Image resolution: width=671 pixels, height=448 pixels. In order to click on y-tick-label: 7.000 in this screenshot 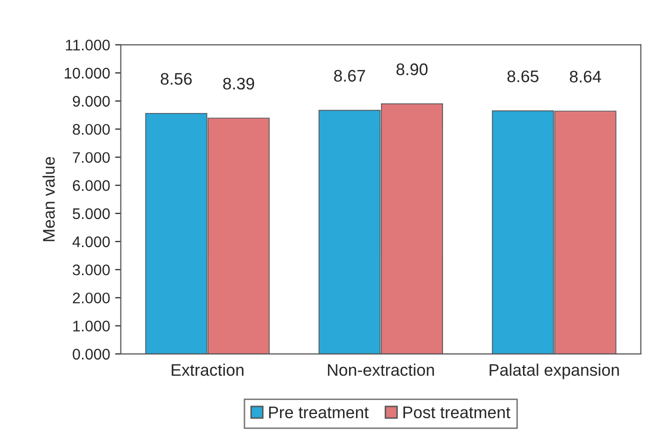, I will do `click(91, 157)`.